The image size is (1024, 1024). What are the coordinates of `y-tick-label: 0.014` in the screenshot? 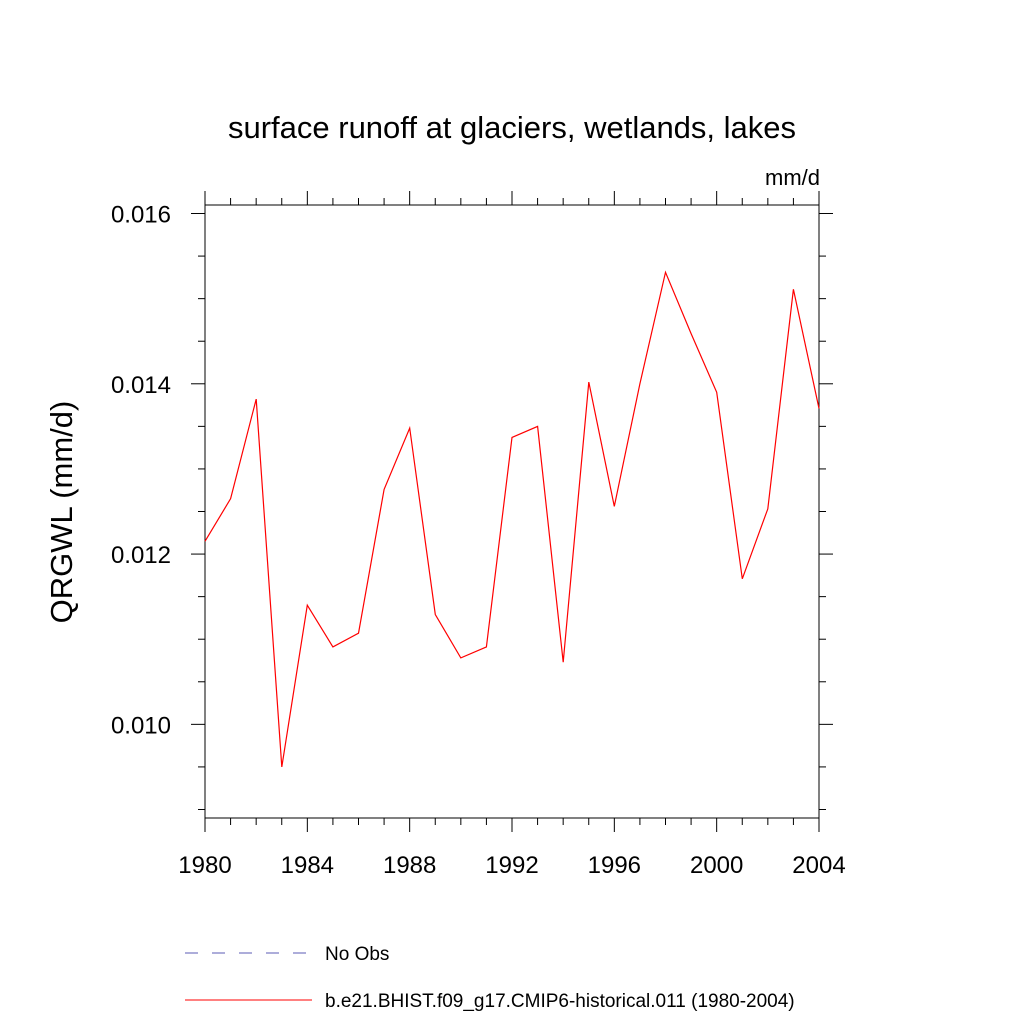 It's located at (141, 385).